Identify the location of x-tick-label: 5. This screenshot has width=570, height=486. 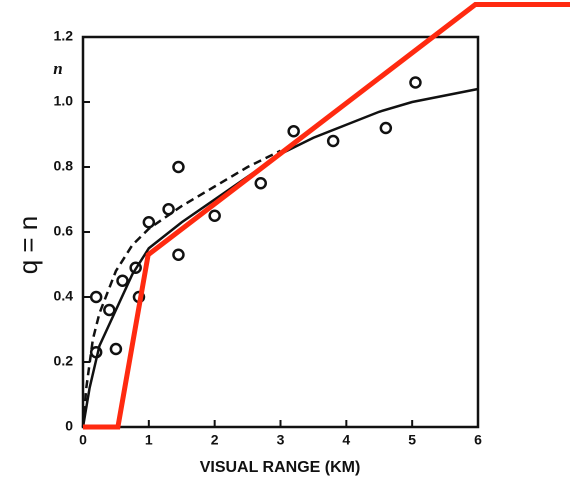
(412, 440).